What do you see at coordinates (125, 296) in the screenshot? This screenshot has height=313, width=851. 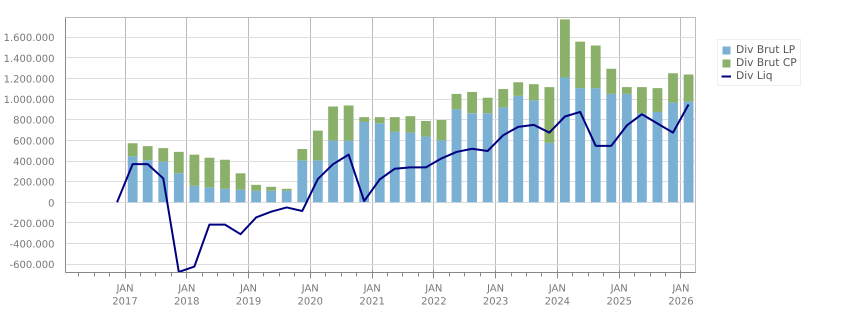 I see `x-tick-label: JAN 2017` at bounding box center [125, 296].